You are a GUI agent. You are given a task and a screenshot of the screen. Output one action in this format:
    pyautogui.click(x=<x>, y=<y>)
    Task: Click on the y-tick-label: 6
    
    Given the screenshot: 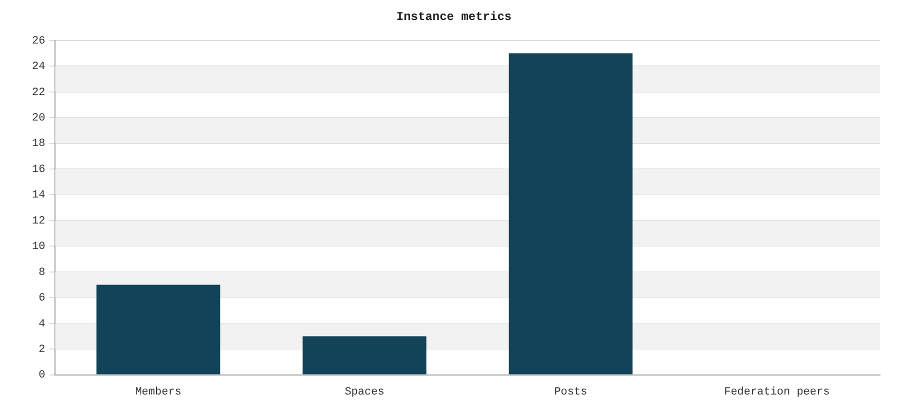 What is the action you would take?
    pyautogui.click(x=42, y=298)
    